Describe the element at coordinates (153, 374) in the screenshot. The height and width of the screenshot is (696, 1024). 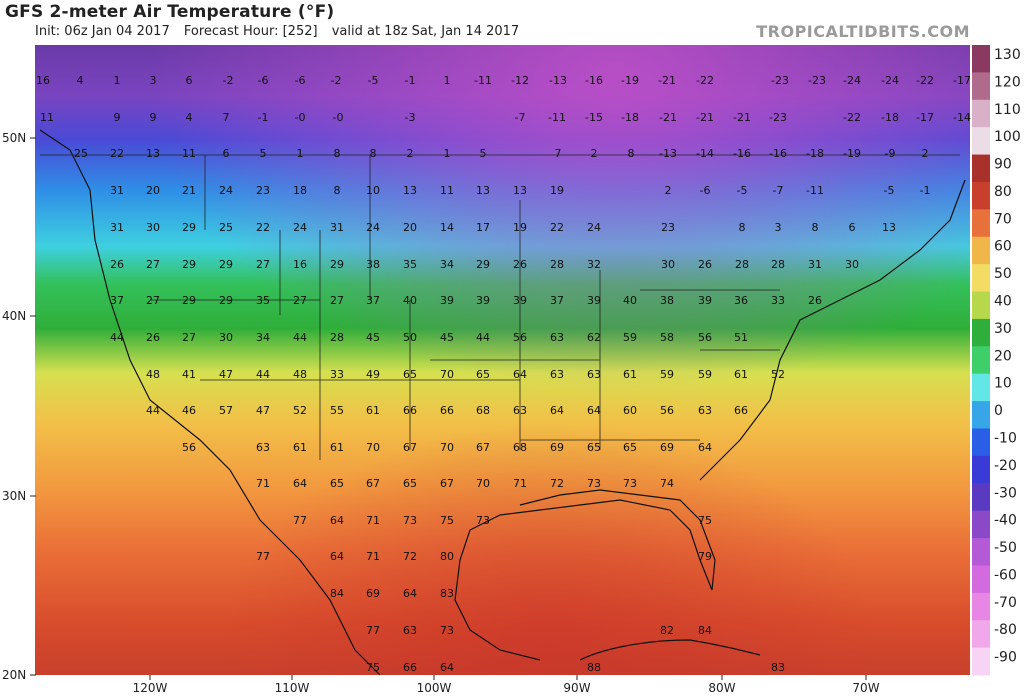
I see `temperature-value: 48` at that location.